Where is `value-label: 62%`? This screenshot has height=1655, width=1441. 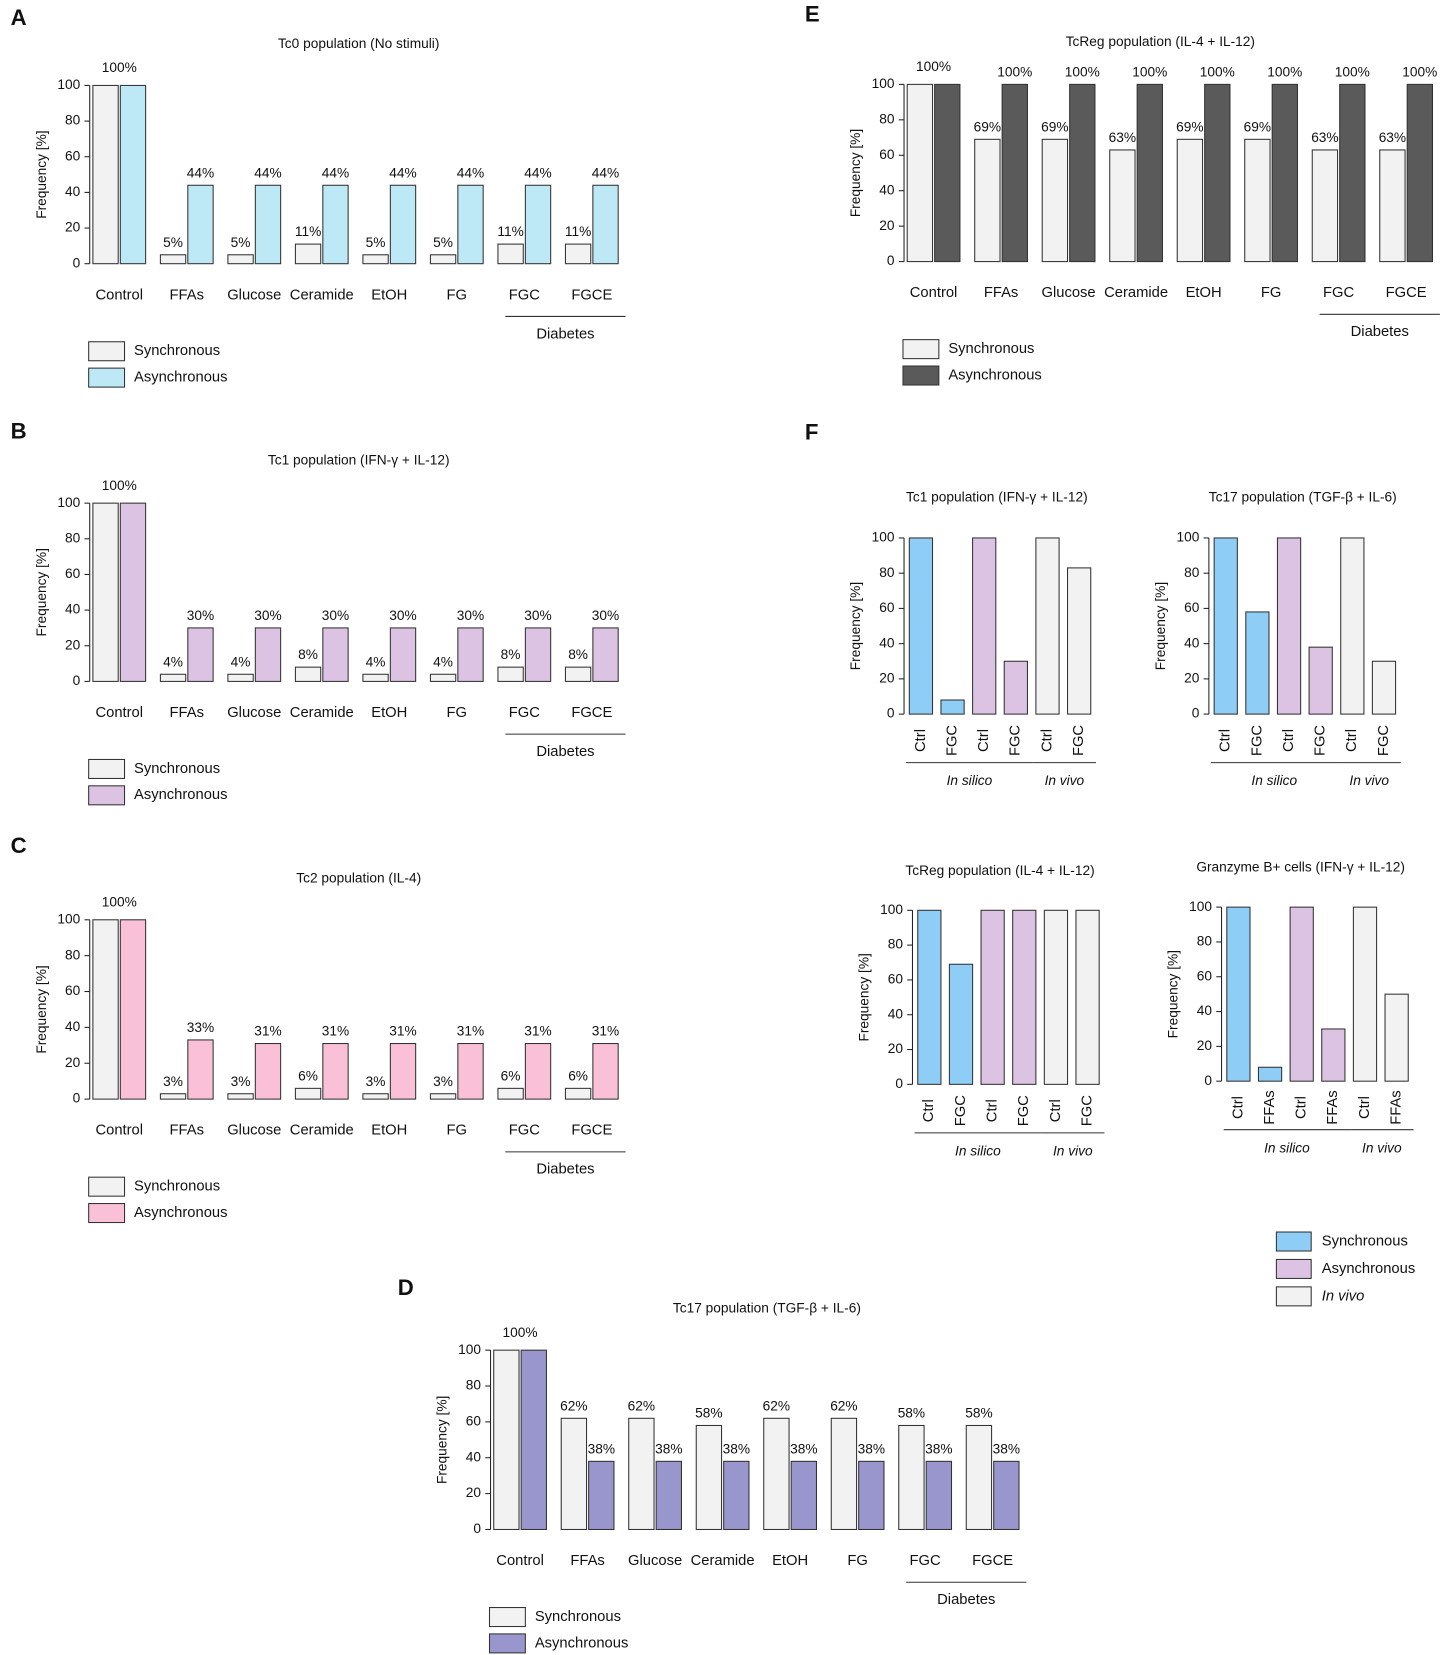 value-label: 62% is located at coordinates (641, 1405).